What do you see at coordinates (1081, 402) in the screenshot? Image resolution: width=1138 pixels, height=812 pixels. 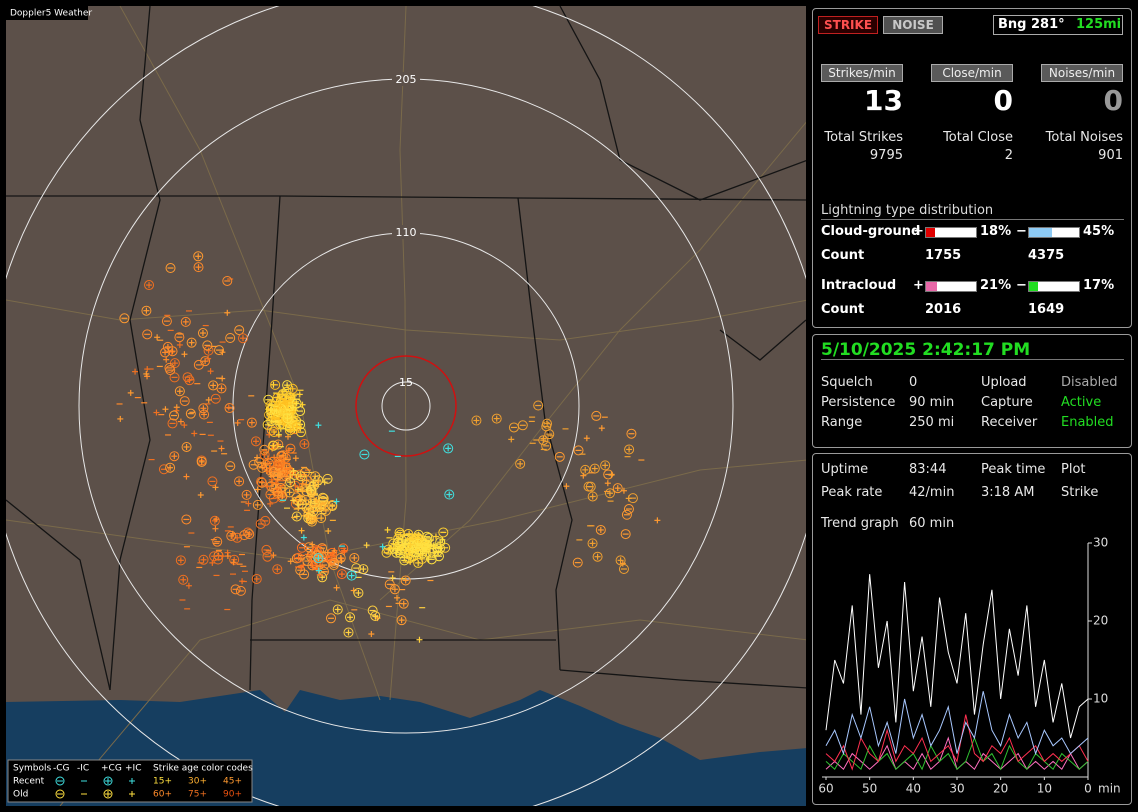 I see `status-cell: Active` at bounding box center [1081, 402].